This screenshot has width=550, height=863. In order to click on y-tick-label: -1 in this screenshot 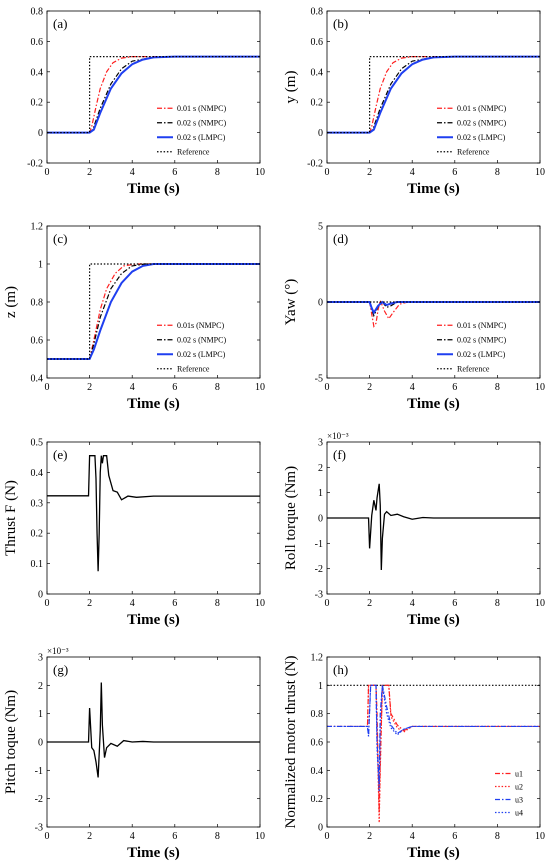, I will do `click(319, 544)`.